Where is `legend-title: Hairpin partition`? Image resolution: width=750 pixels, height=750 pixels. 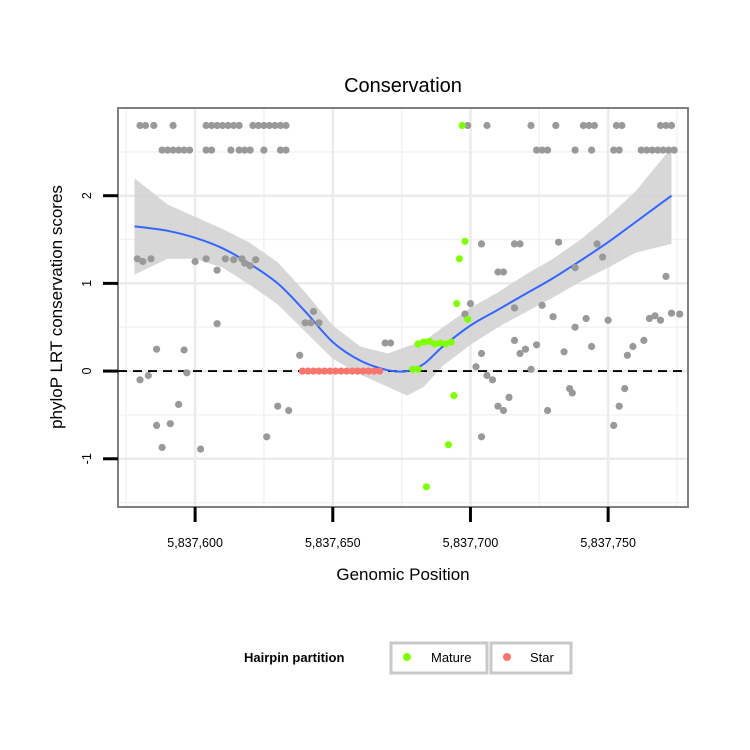 legend-title: Hairpin partition is located at coordinates (294, 657).